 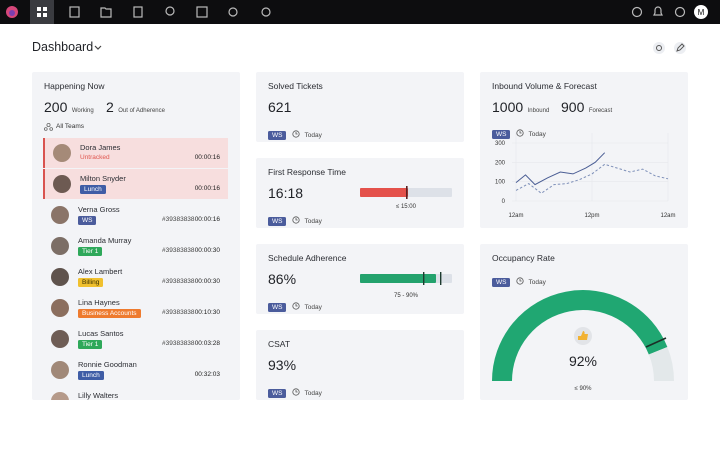 What do you see at coordinates (500, 144) in the screenshot?
I see `y-tick-label: 300` at bounding box center [500, 144].